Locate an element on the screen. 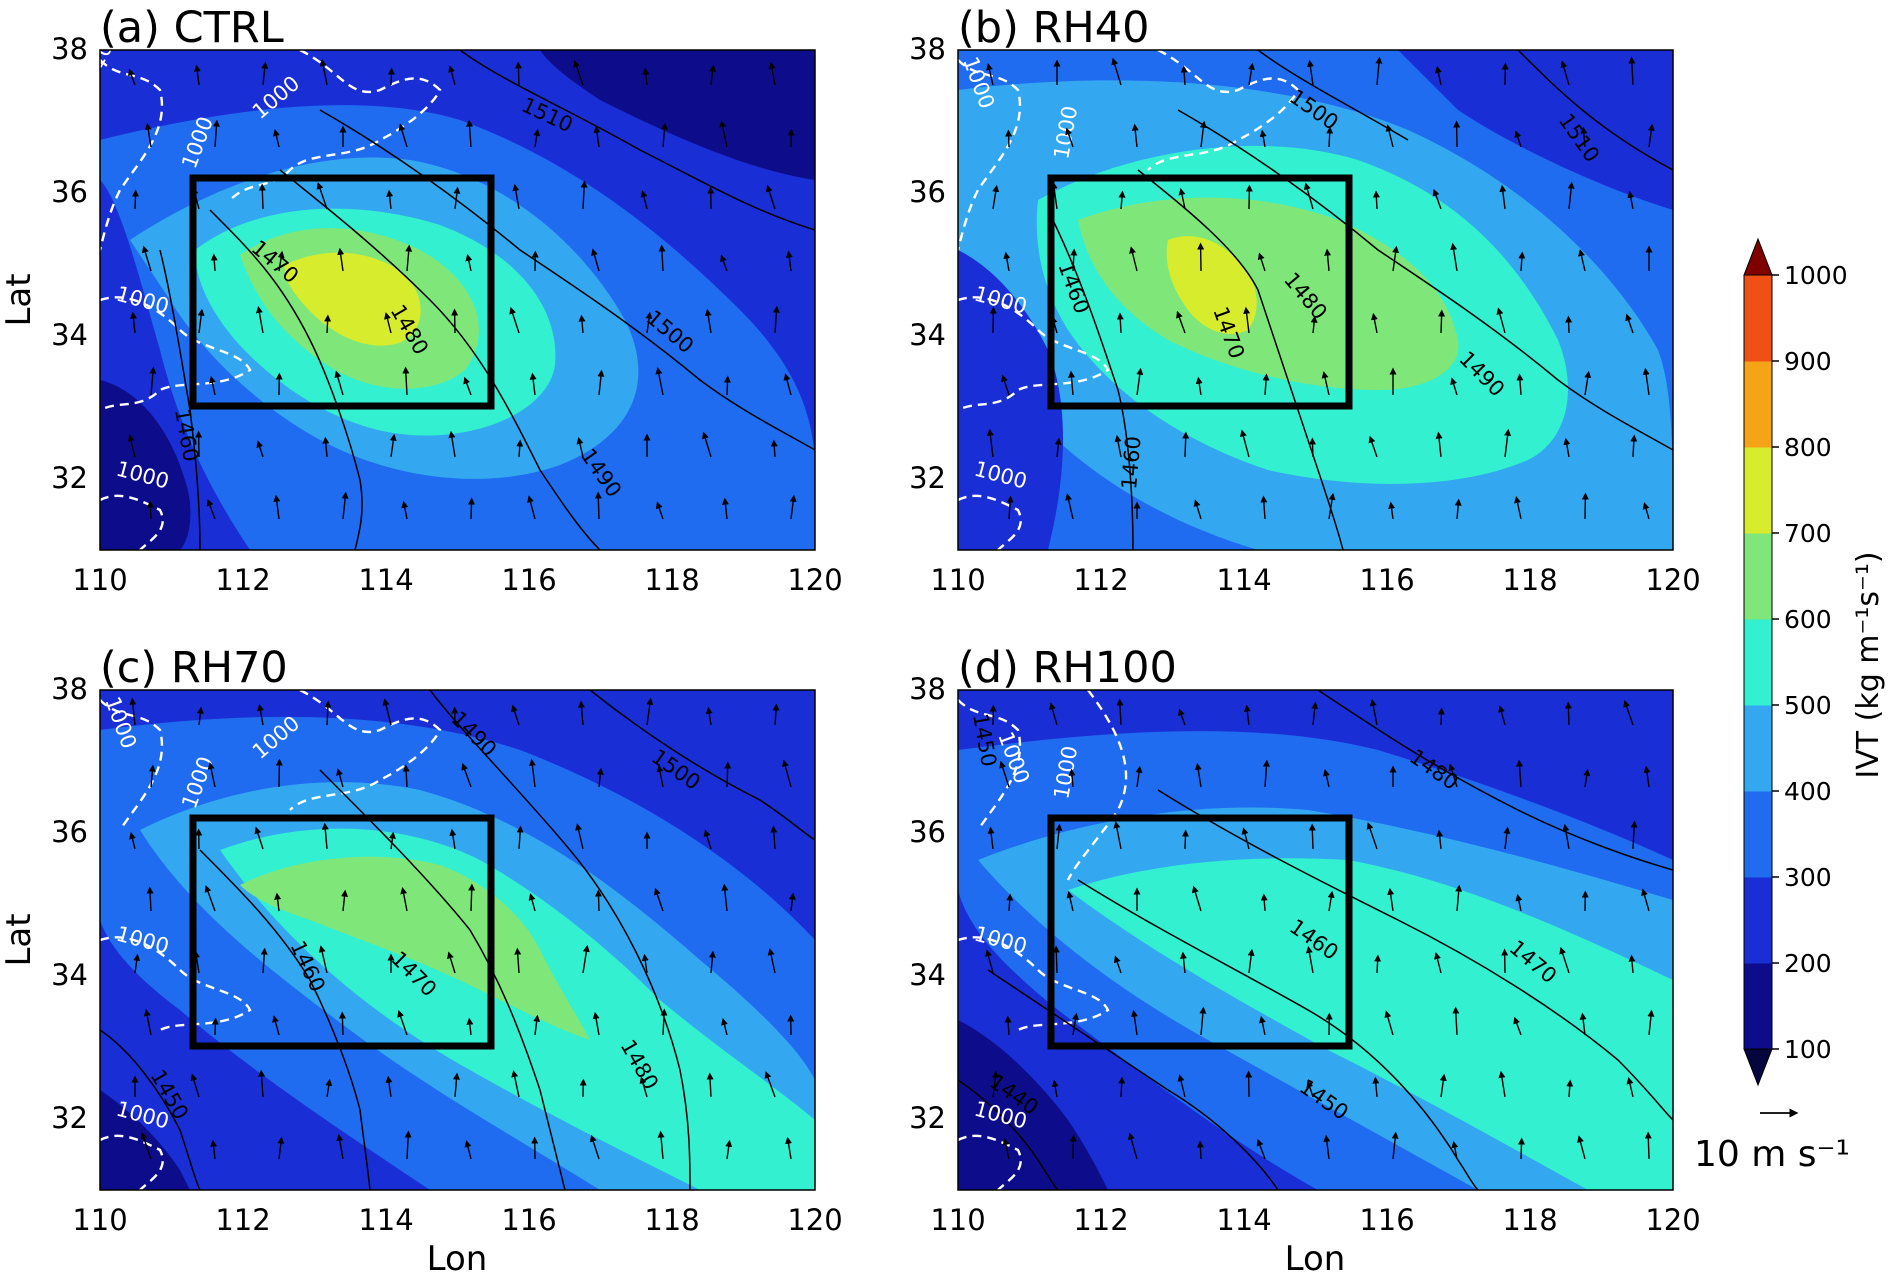  x-tick-label: 112 is located at coordinates (1100, 1220).